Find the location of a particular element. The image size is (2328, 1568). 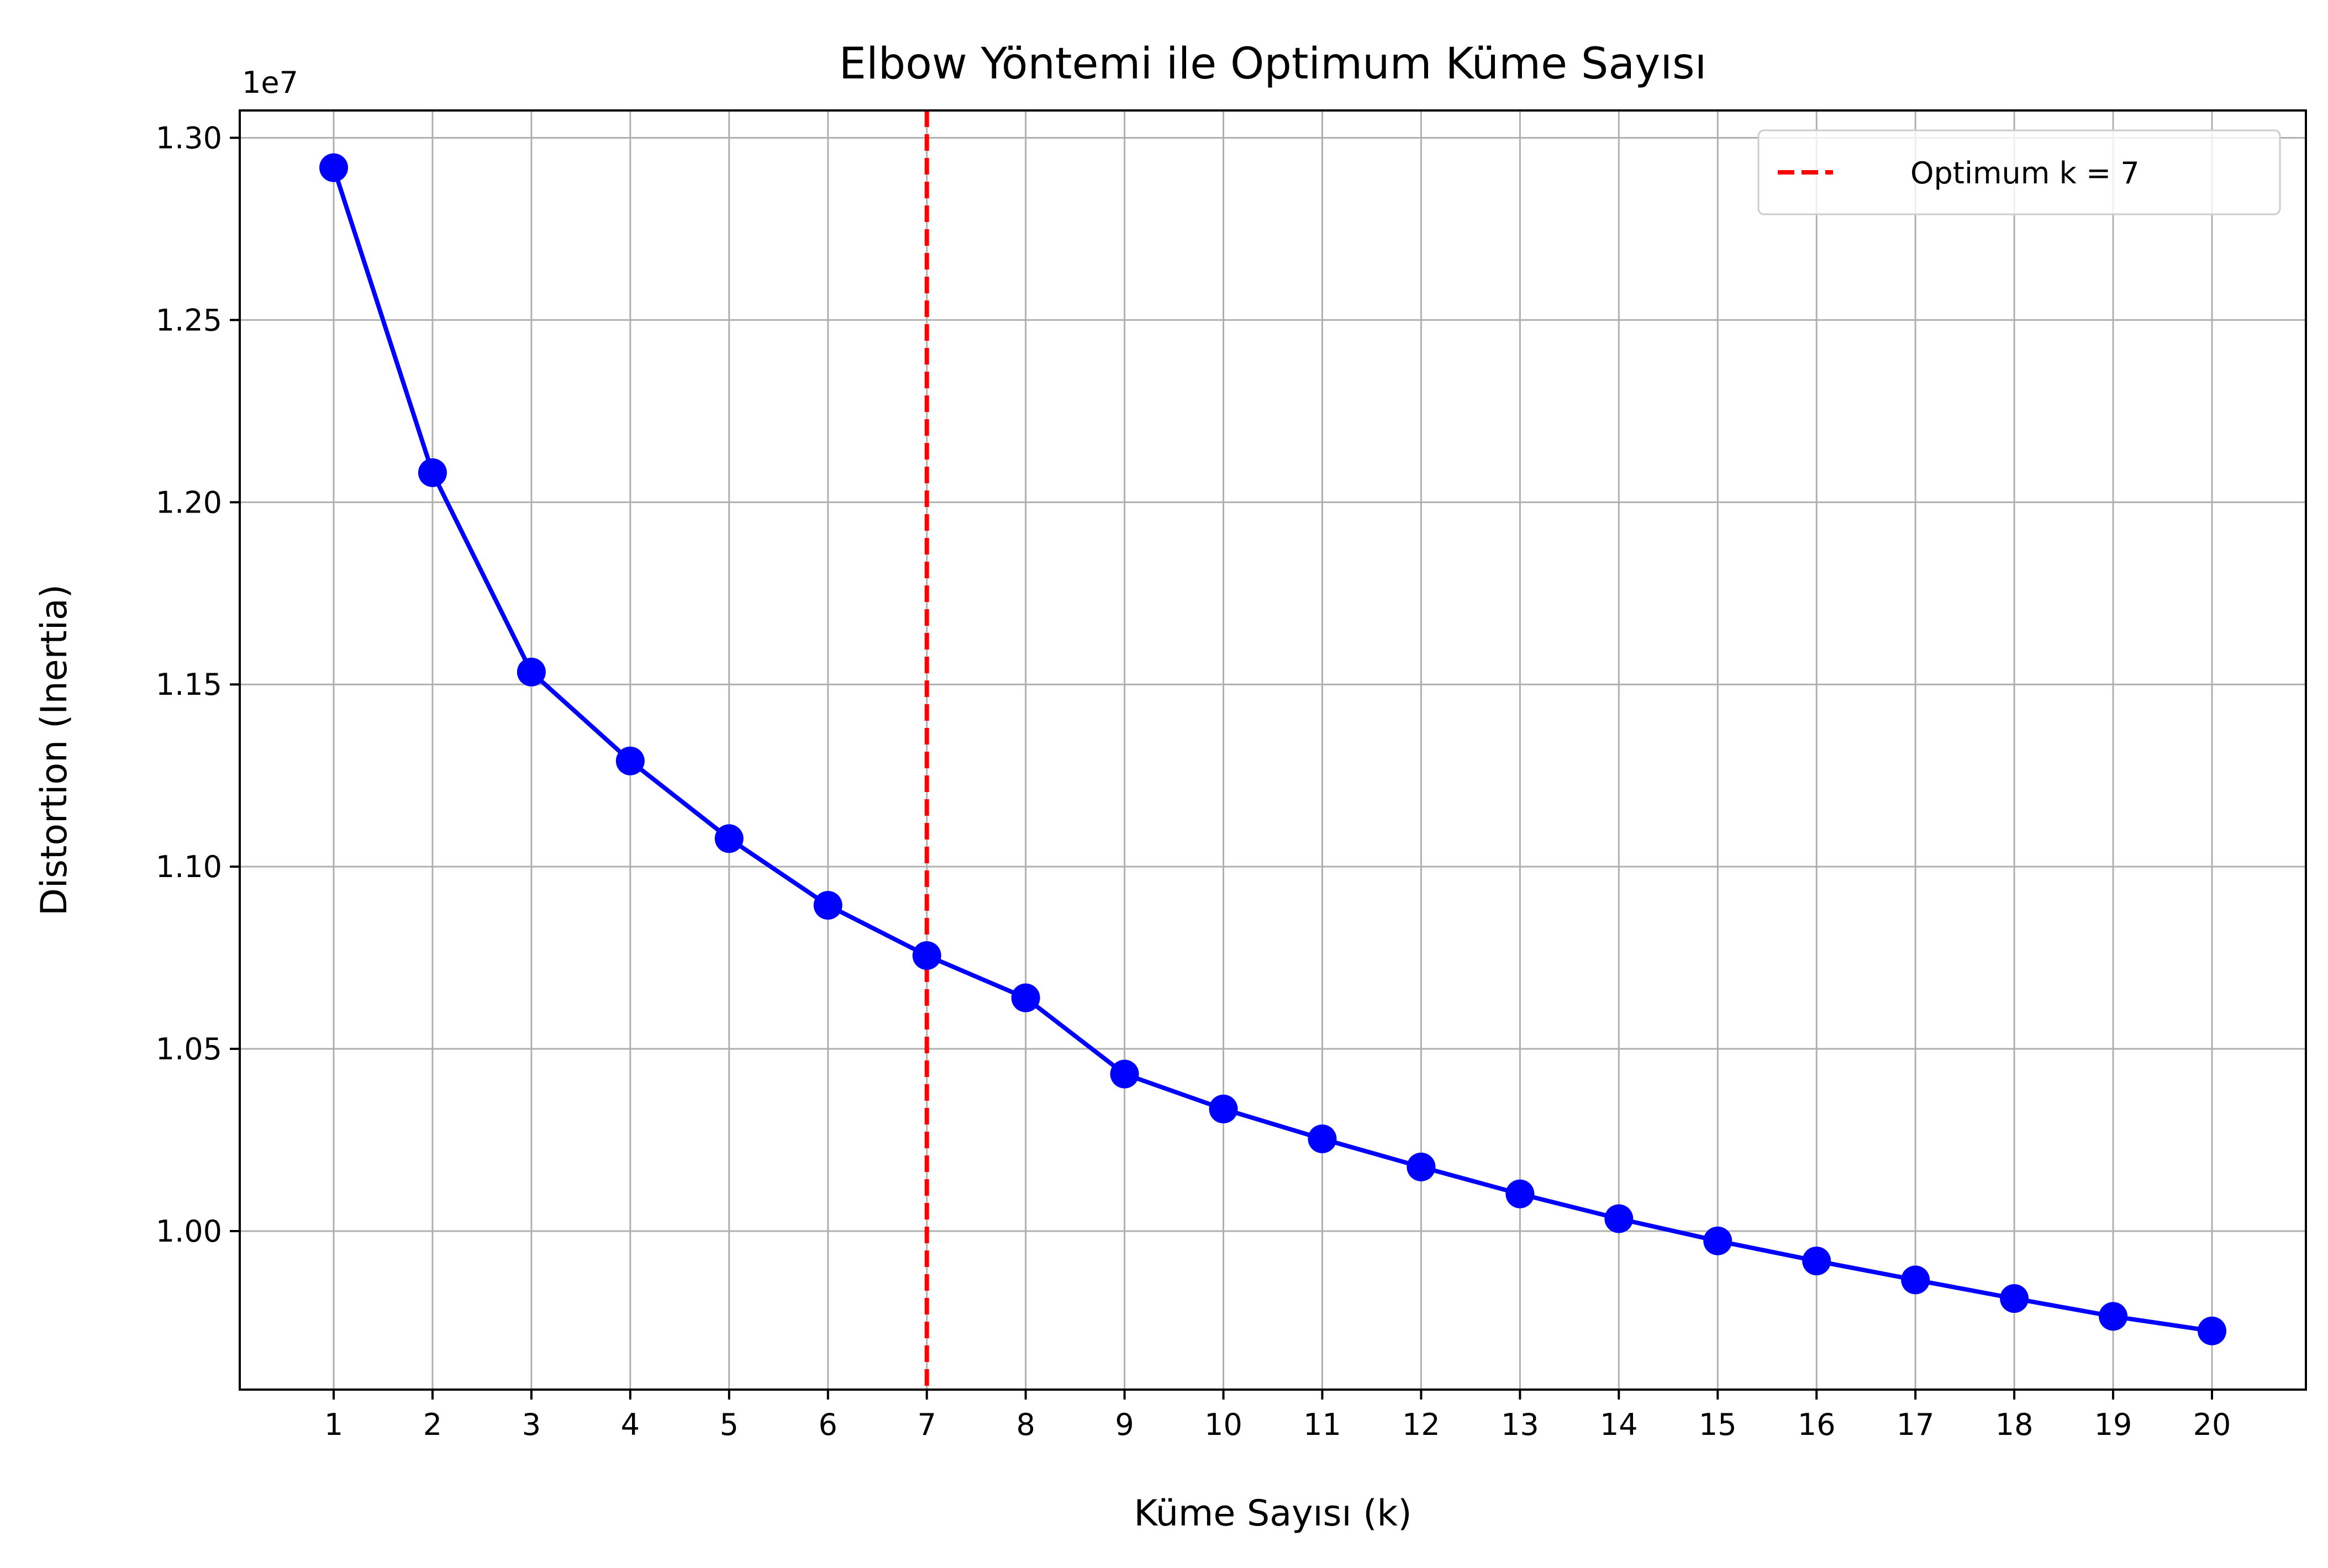

legend: Optimum k = 7 is located at coordinates (2019, 172).